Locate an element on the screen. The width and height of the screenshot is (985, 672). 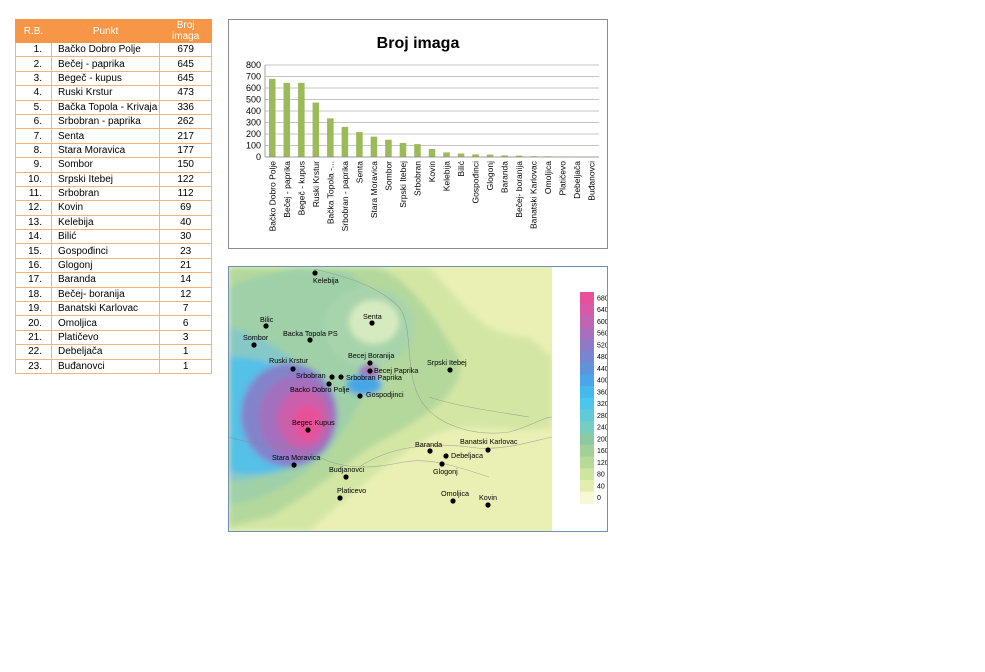
row-punkt: Glogonj is located at coordinates (105, 265).